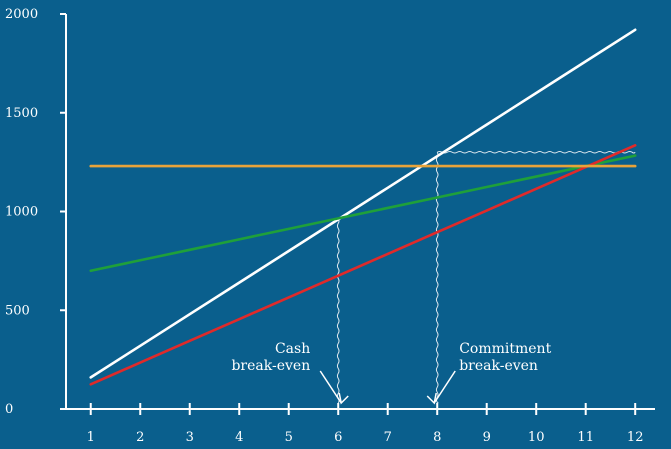  What do you see at coordinates (21, 14) in the screenshot?
I see `y-tick-label: 2000` at bounding box center [21, 14].